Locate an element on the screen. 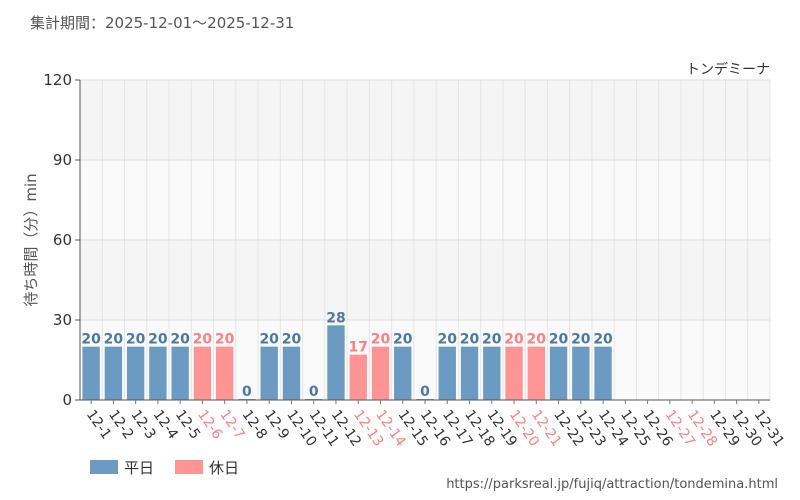 The width and height of the screenshot is (800, 500). value-label-12-3: 20 is located at coordinates (136, 340).